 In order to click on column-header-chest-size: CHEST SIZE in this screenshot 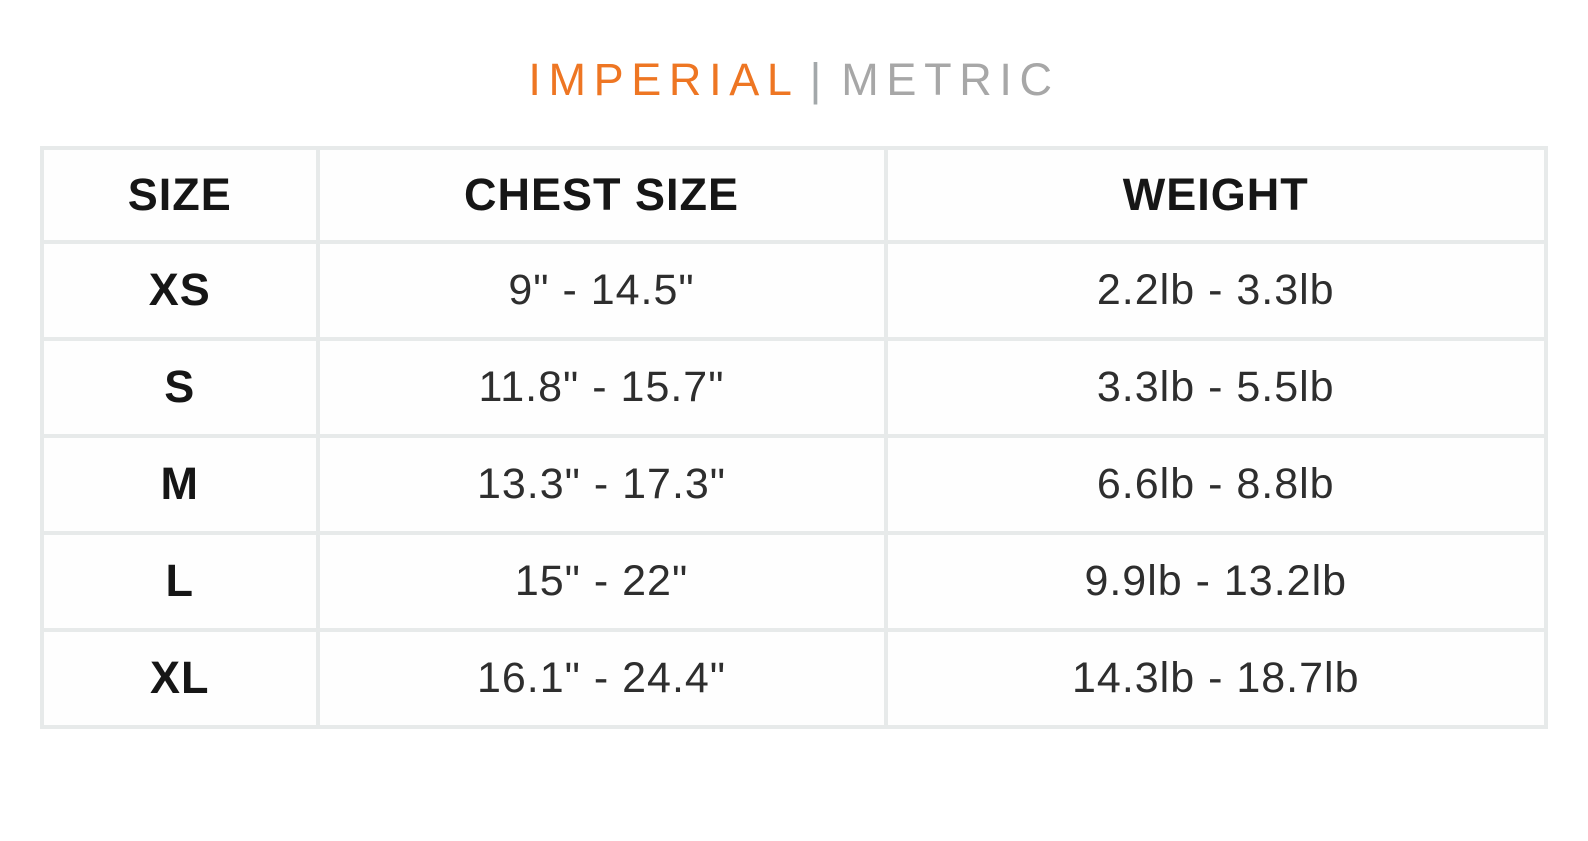, I will do `click(601, 194)`.